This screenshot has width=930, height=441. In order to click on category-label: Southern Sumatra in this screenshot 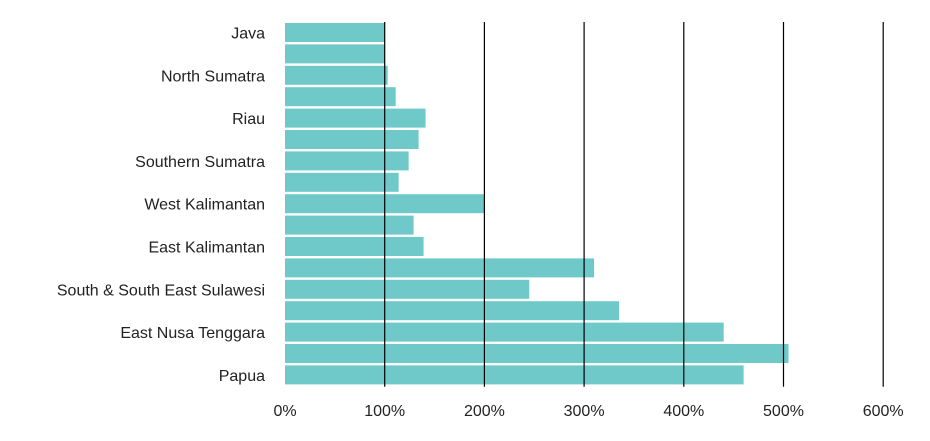, I will do `click(200, 162)`.